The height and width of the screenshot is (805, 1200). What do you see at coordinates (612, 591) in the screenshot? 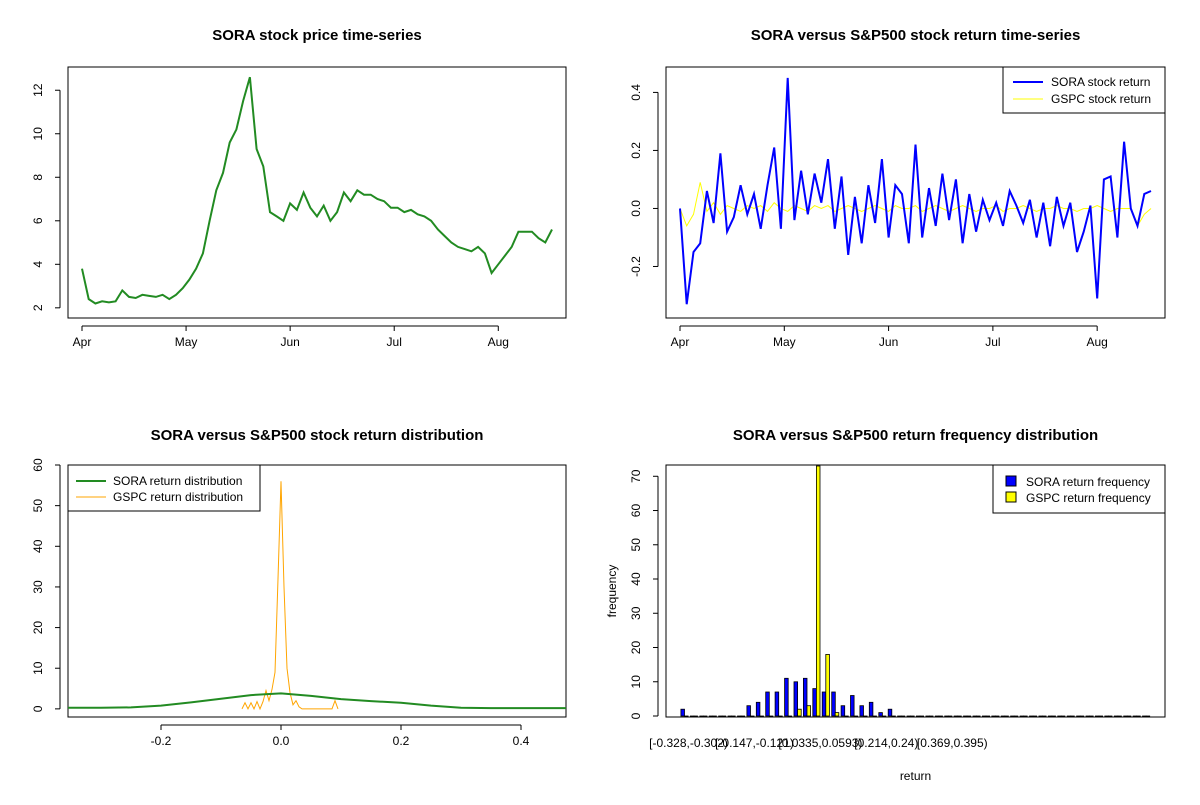
I see `y-axis-title-3: frequency` at bounding box center [612, 591].